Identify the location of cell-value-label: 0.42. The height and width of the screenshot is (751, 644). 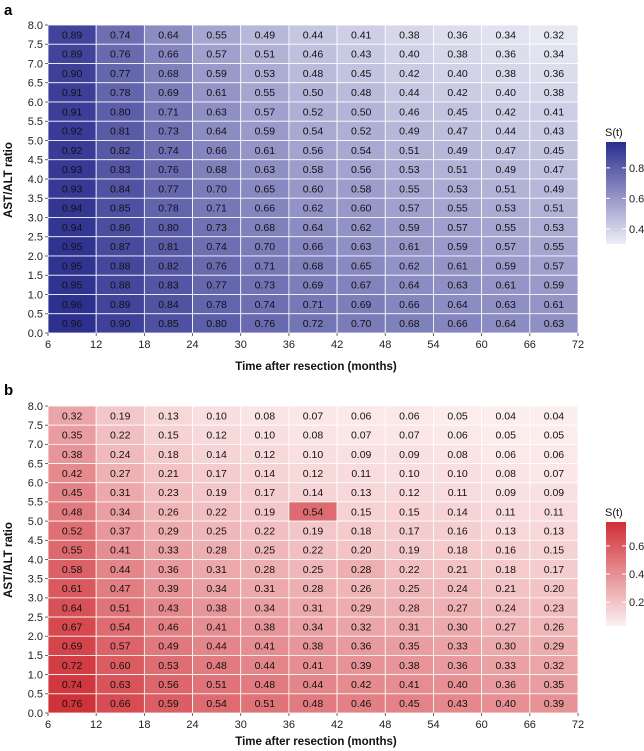
(409, 74).